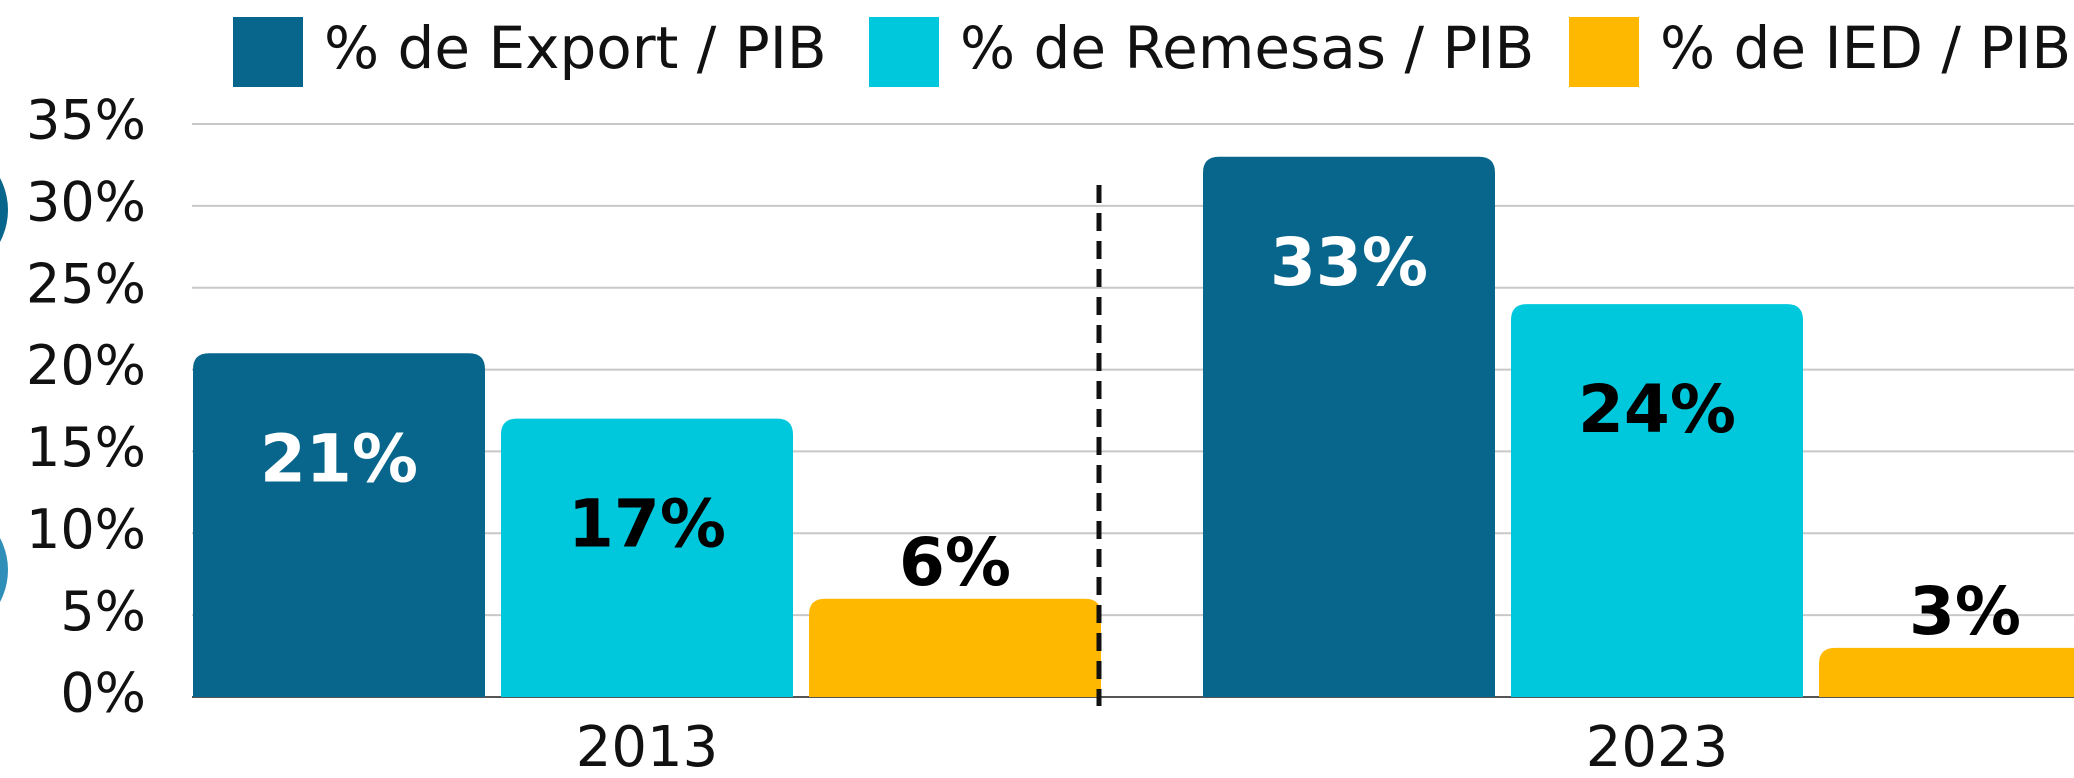  Describe the element at coordinates (86, 120) in the screenshot. I see `y-tick-label: 35%` at that location.